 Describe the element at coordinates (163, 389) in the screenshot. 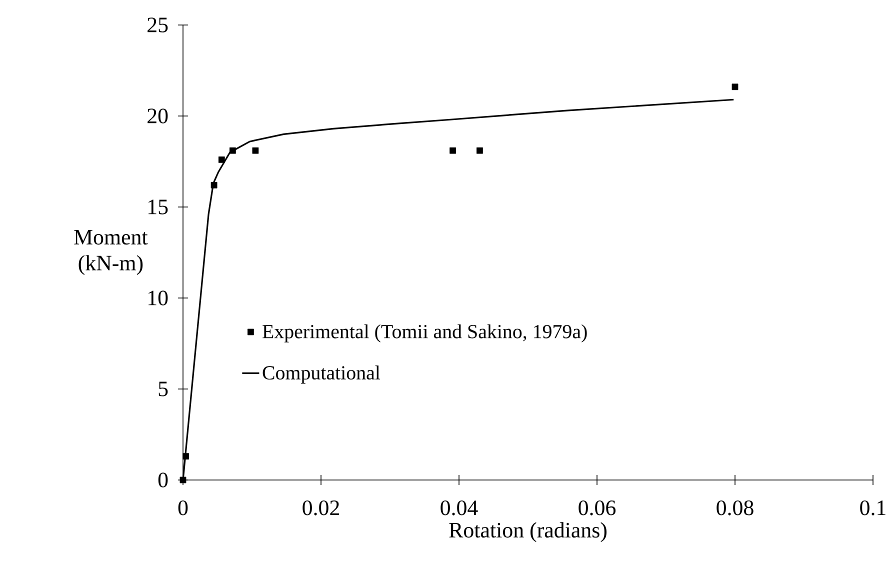

I see `y-tick-label: 5` at that location.